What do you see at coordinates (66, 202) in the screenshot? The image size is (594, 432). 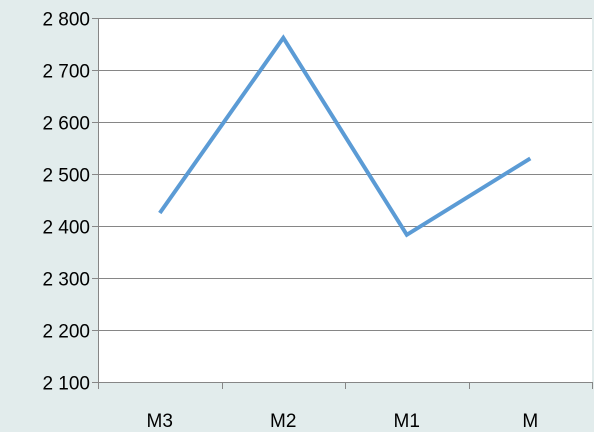 I see `y-axis-tick-labels: 2 100 2 200 2 300 2 400 2 500 2 600 2 700 2 800` at bounding box center [66, 202].